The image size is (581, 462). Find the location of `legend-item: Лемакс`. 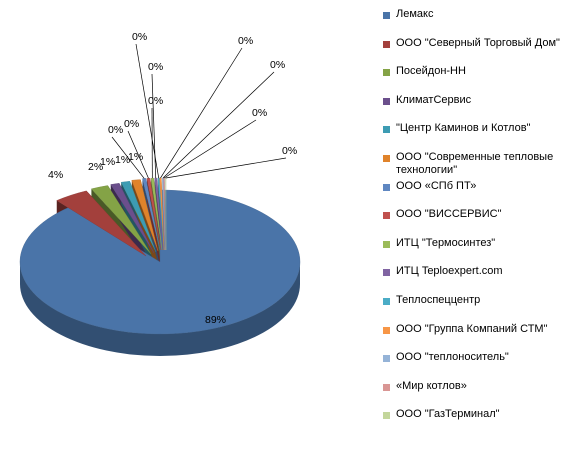

legend-item: Лемакс is located at coordinates (481, 22).